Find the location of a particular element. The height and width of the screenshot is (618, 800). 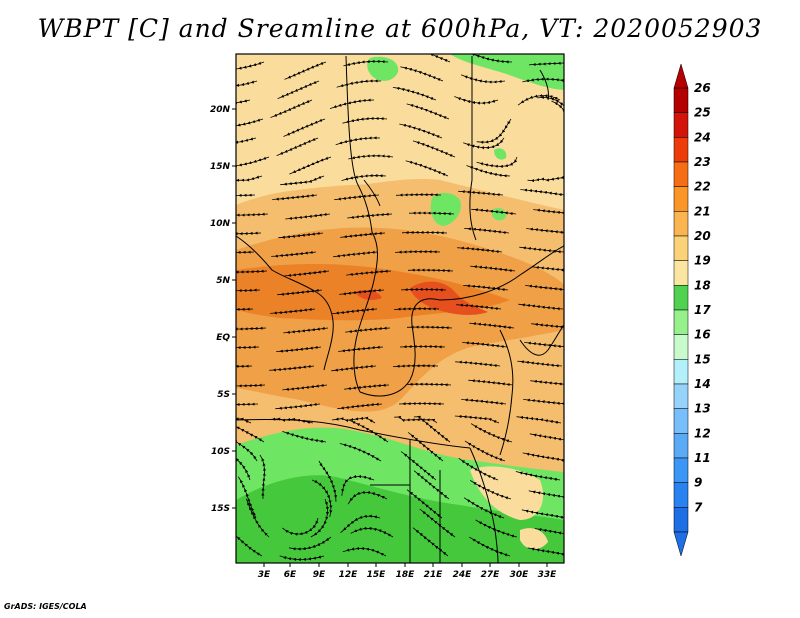

colorbar-label: 26 is located at coordinates (702, 88).